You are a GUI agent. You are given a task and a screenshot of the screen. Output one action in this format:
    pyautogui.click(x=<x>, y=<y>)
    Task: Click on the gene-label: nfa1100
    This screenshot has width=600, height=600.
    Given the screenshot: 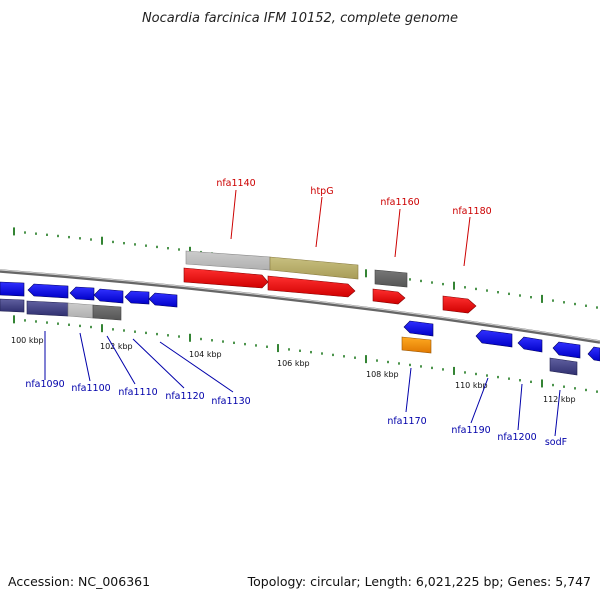 What is the action you would take?
    pyautogui.click(x=90, y=388)
    